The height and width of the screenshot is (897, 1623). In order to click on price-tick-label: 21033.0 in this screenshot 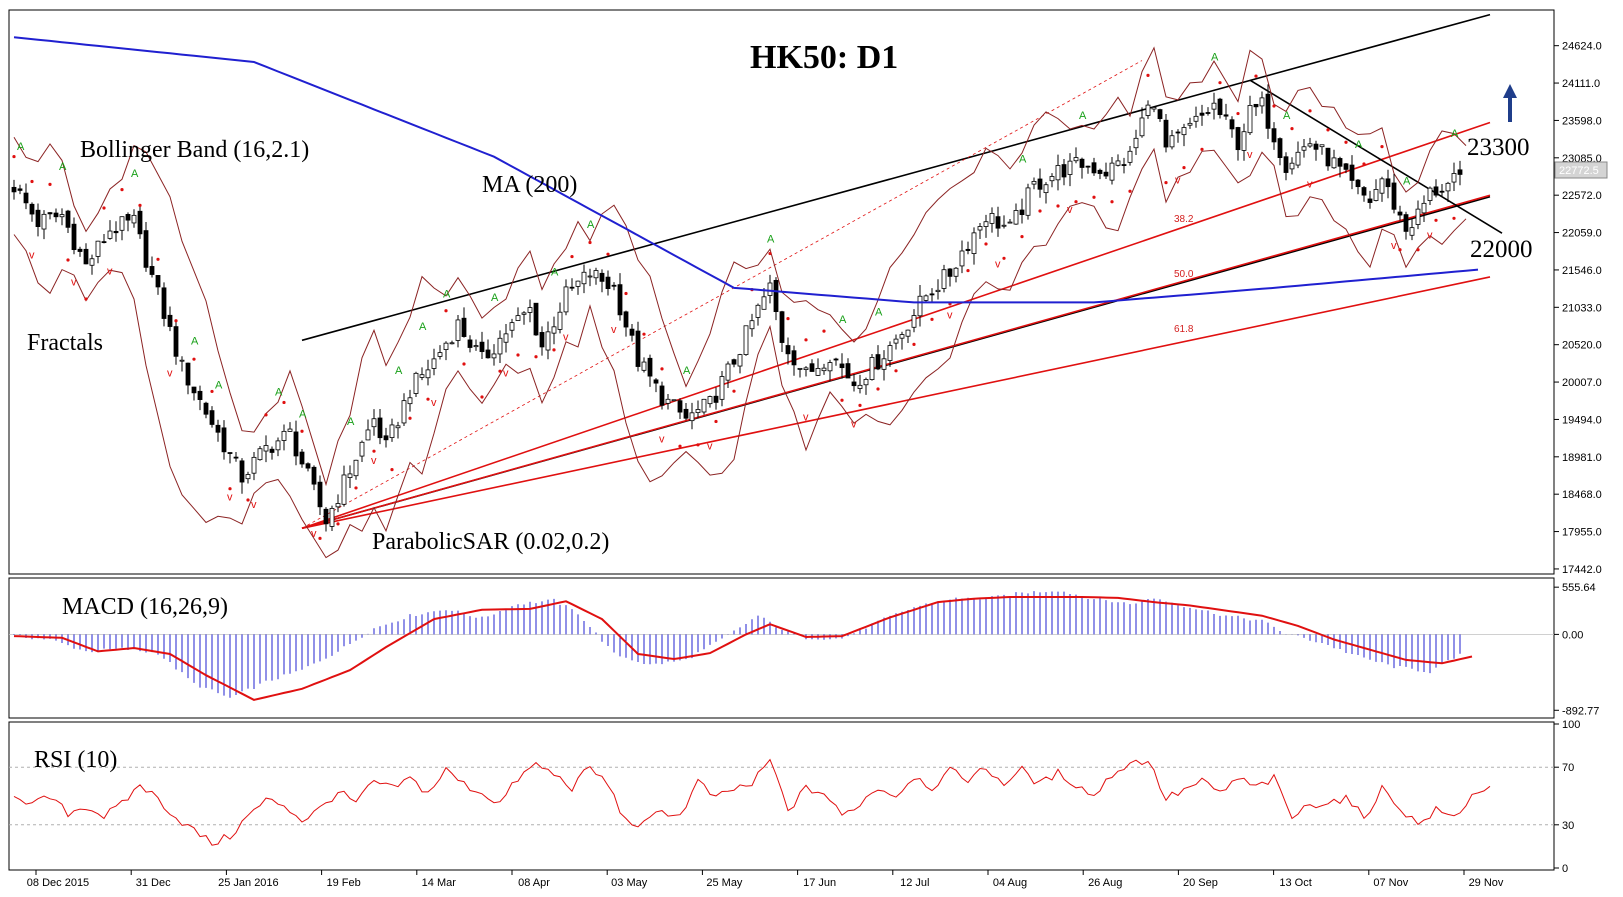, I will do `click(1582, 308)`.